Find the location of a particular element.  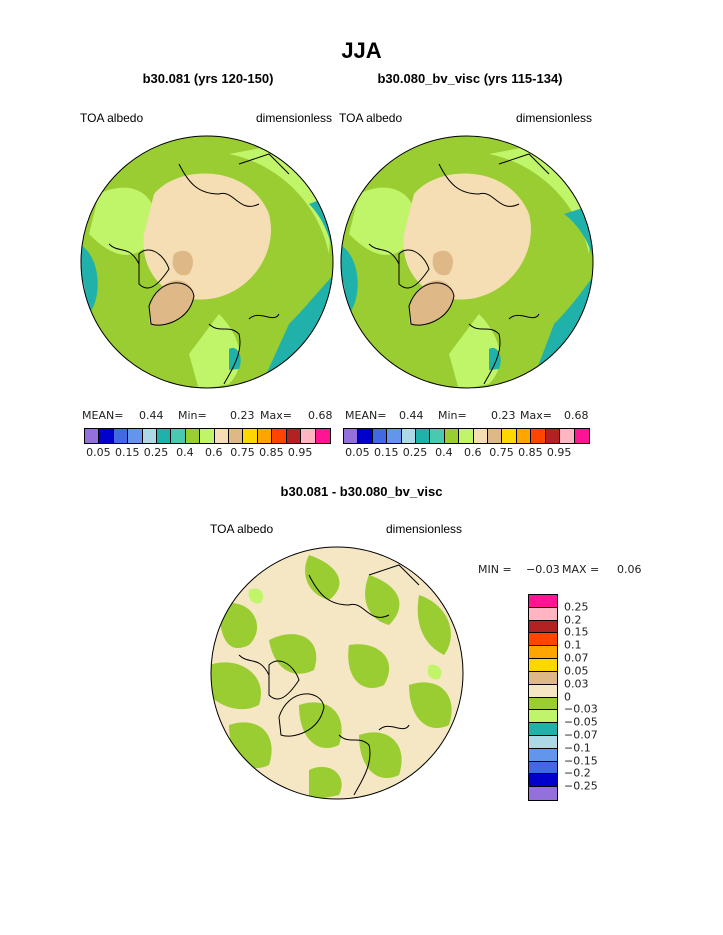

diff-colorbar-tick-label: 0.15 is located at coordinates (576, 632).